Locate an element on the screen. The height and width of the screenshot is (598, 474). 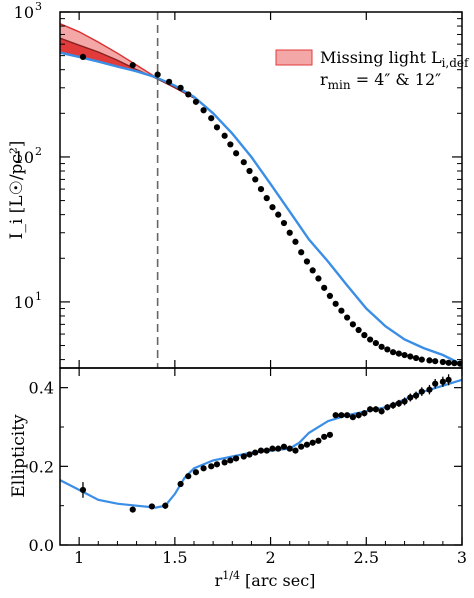
legend-line2-rest: = 4″ & 12″ is located at coordinates (396, 79).